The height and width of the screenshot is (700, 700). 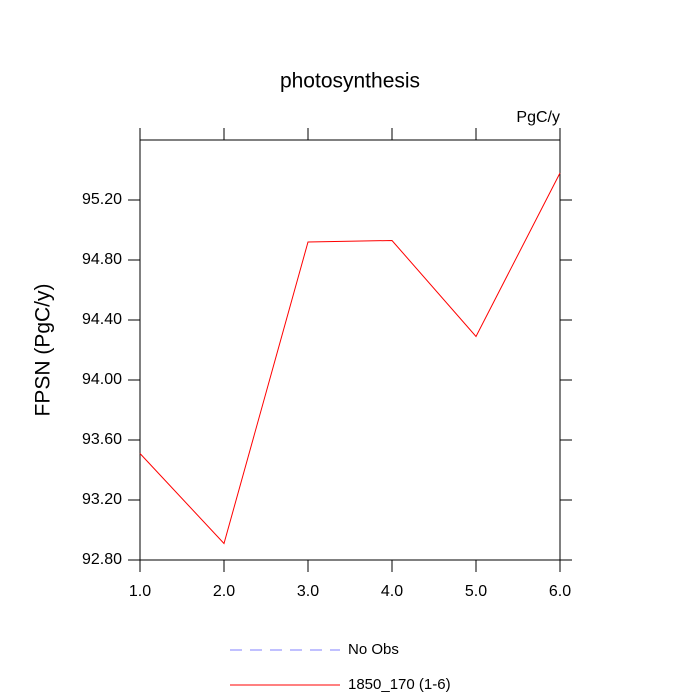 What do you see at coordinates (43, 349) in the screenshot?
I see `y-axis-label: FPSN (PgC/y)` at bounding box center [43, 349].